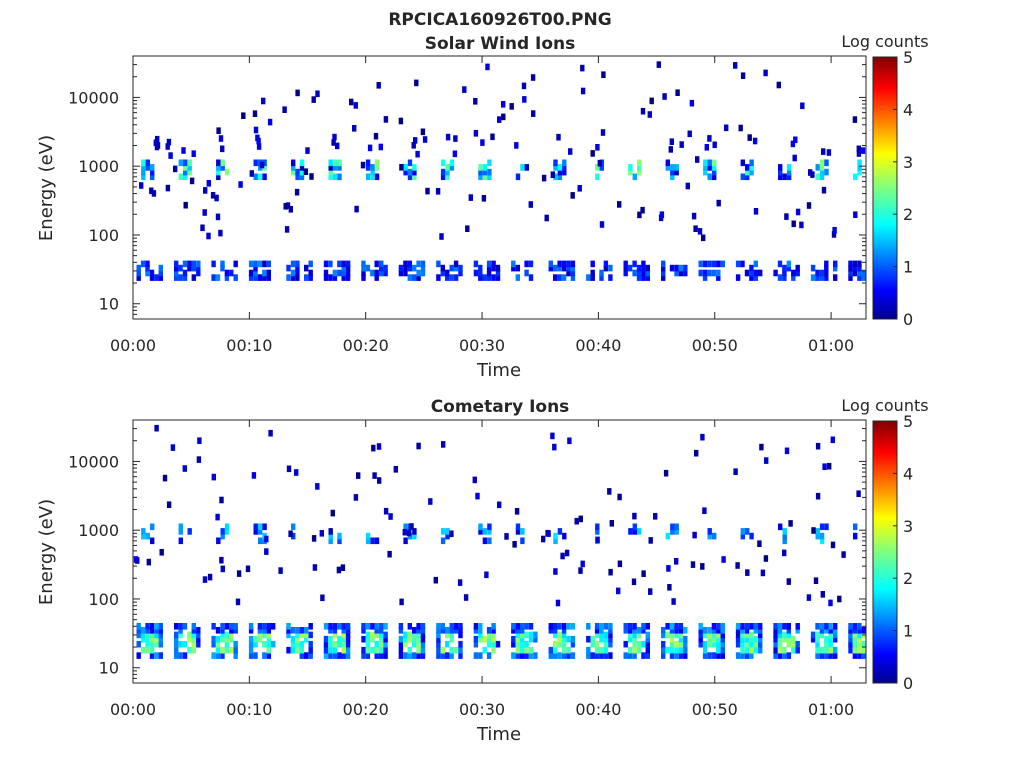 Image resolution: width=1024 pixels, height=768 pixels. Describe the element at coordinates (884, 41) in the screenshot. I see `colorbar-label: Log counts` at that location.